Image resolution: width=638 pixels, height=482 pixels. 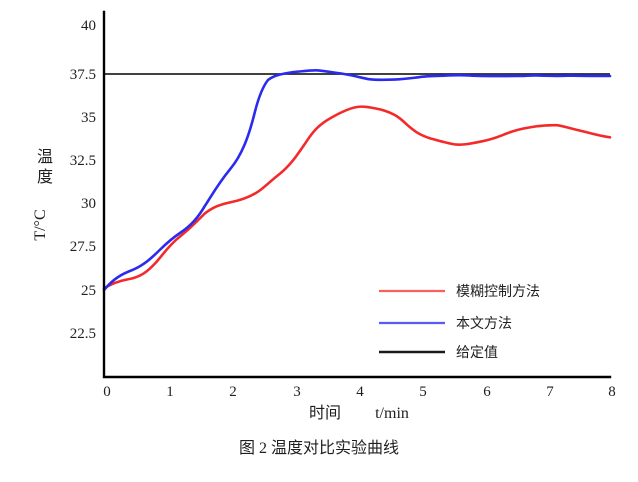 I want to click on x-tick-label: 7, so click(x=550, y=392).